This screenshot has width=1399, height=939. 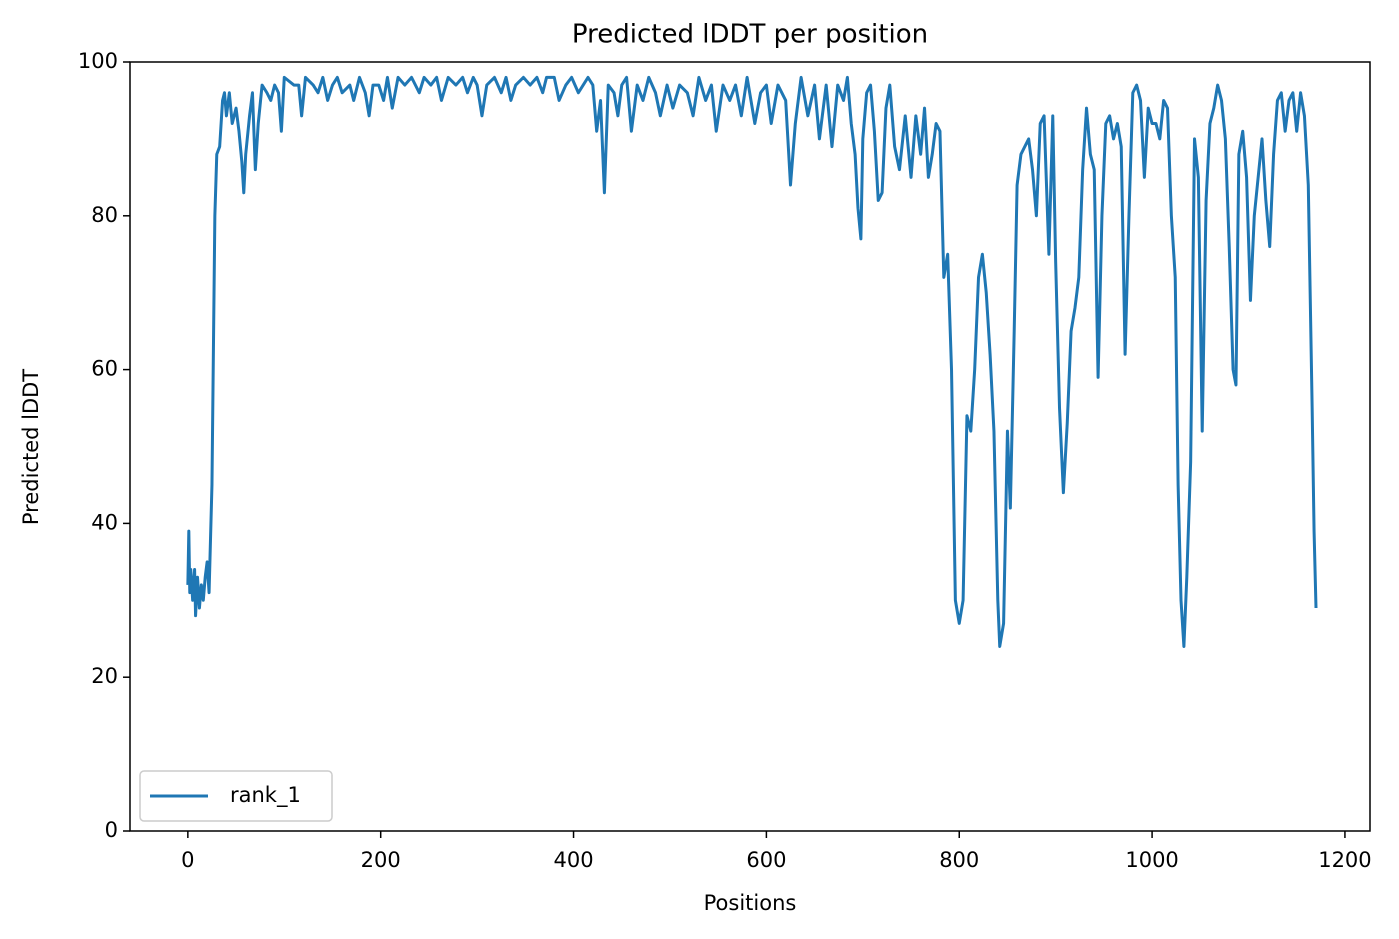 What do you see at coordinates (111, 830) in the screenshot?
I see `y-tick-label: 0` at bounding box center [111, 830].